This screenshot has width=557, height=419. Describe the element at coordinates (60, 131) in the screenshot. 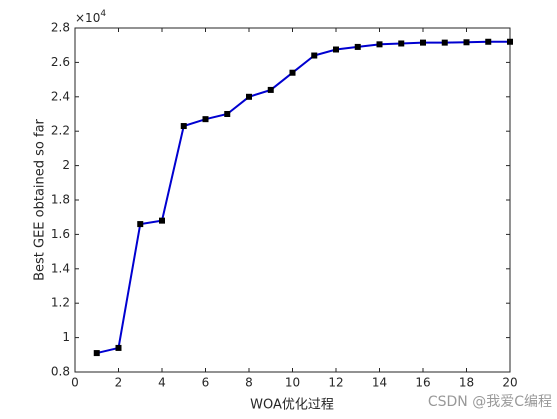

I see `y-tick-label: 2.2` at that location.